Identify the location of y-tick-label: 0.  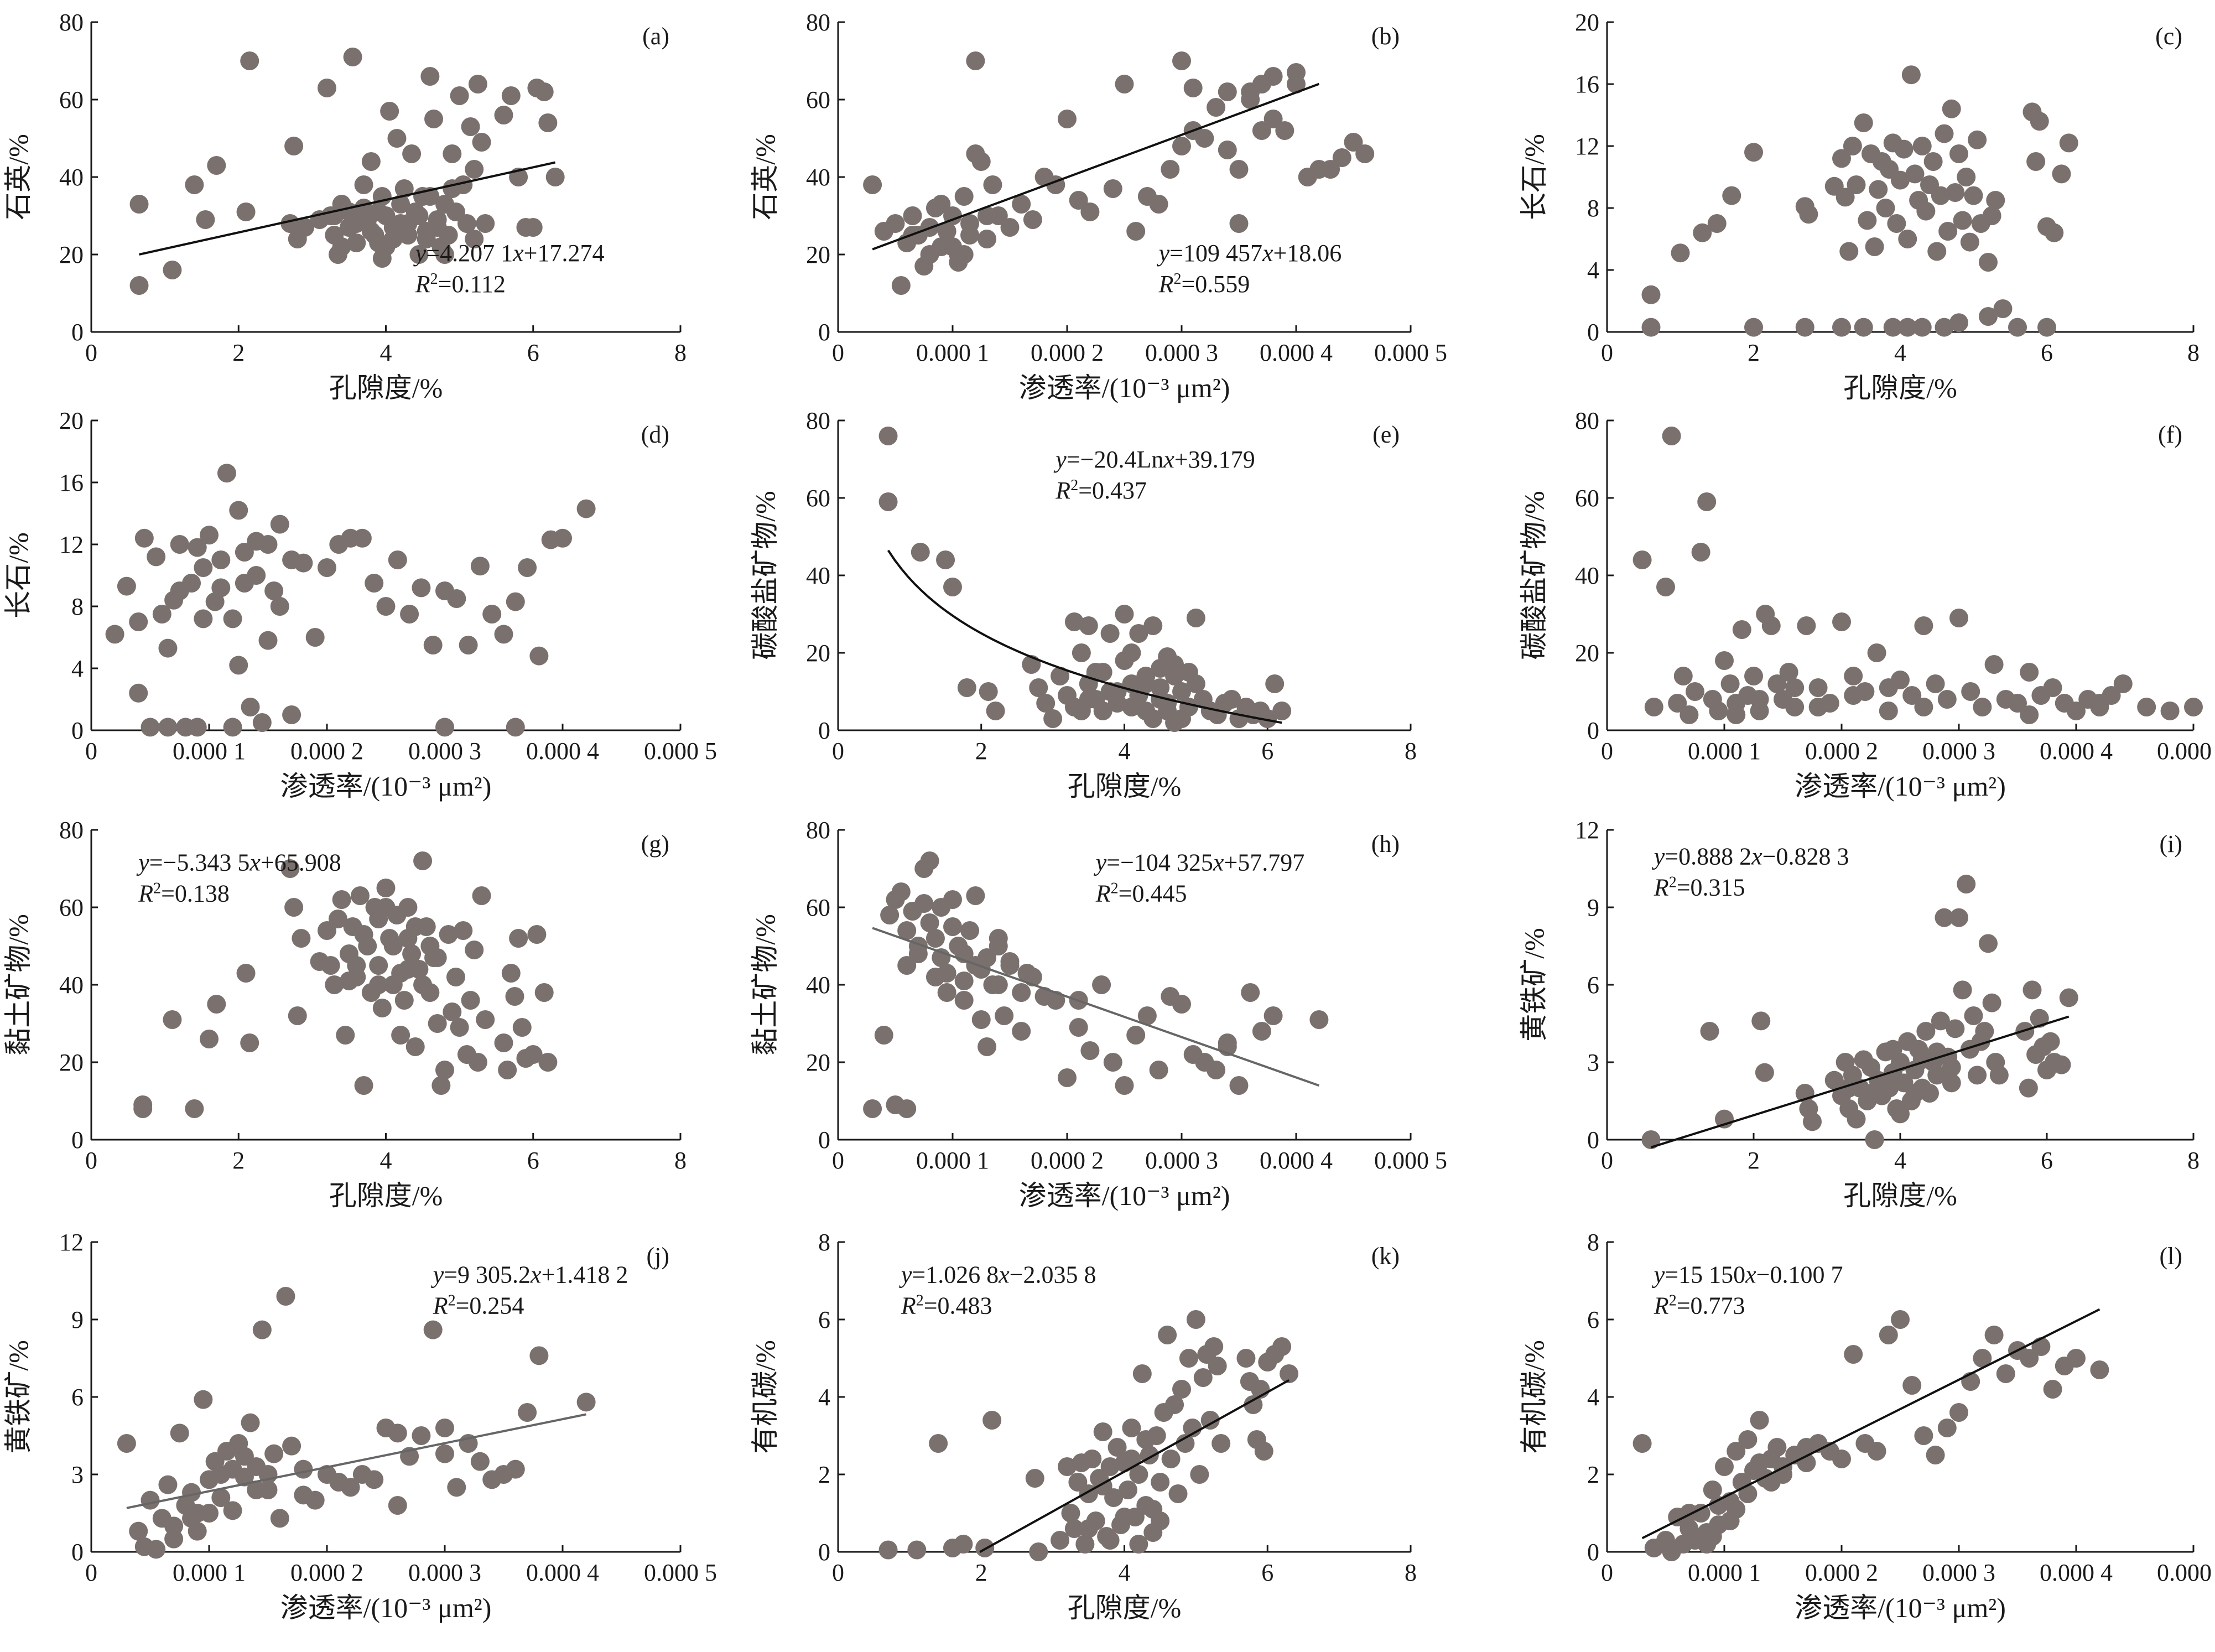
(824, 1552).